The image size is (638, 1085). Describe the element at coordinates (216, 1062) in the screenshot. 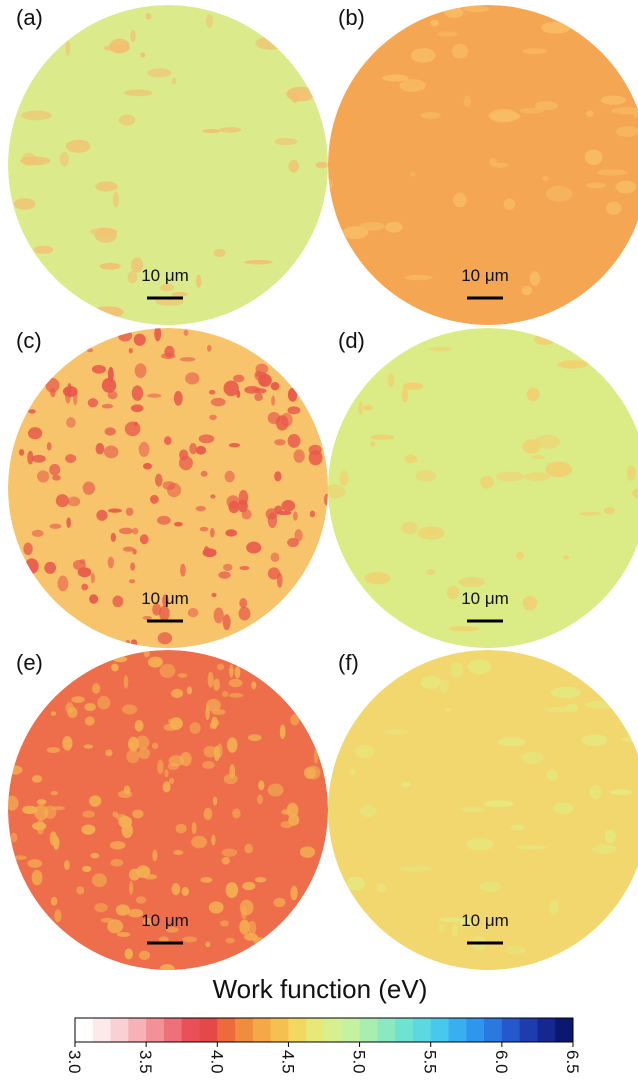

I see `colorbar-tick-label: 4.0` at that location.